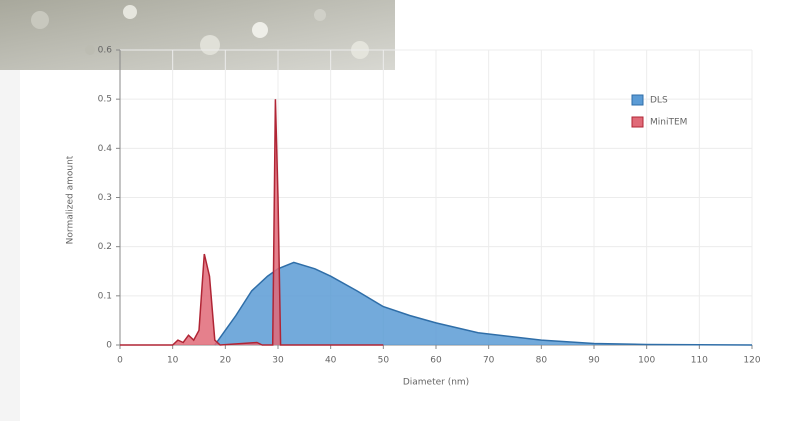  I want to click on y-tick-label: 0.2, so click(105, 247).